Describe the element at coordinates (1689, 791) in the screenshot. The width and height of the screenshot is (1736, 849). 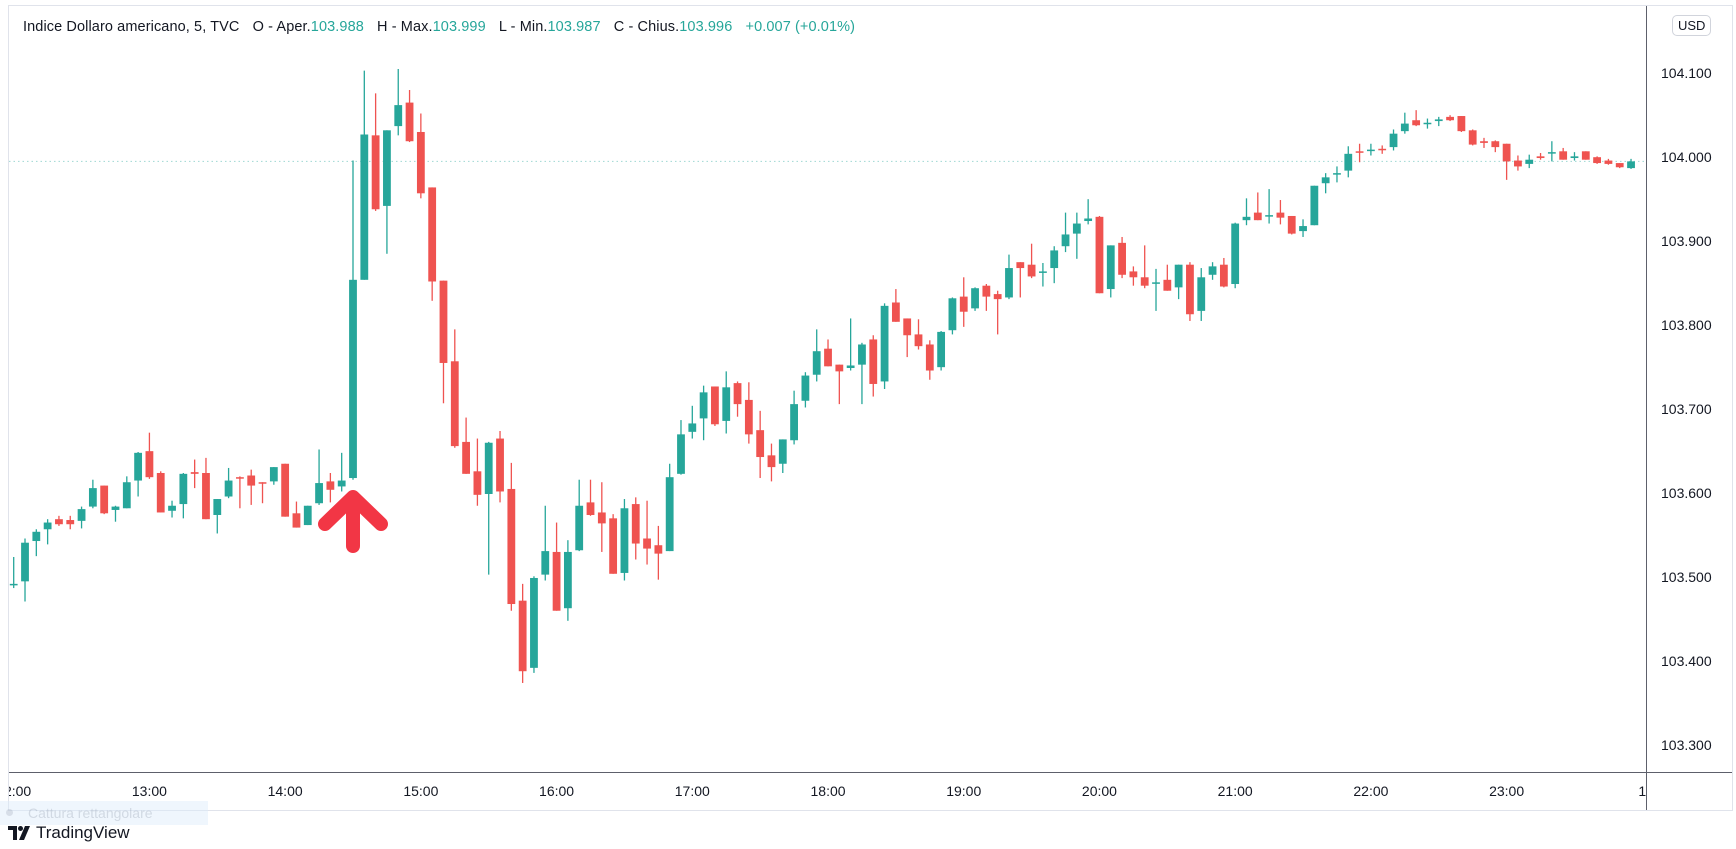
I see `axis-corner` at that location.